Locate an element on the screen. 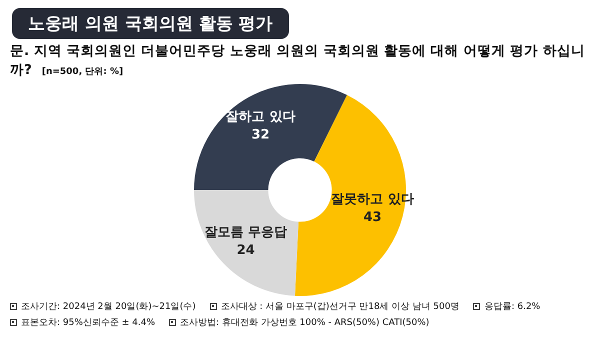  text: 표본오차: 95%신뢰수준 ± 4.4% is located at coordinates (88, 323).